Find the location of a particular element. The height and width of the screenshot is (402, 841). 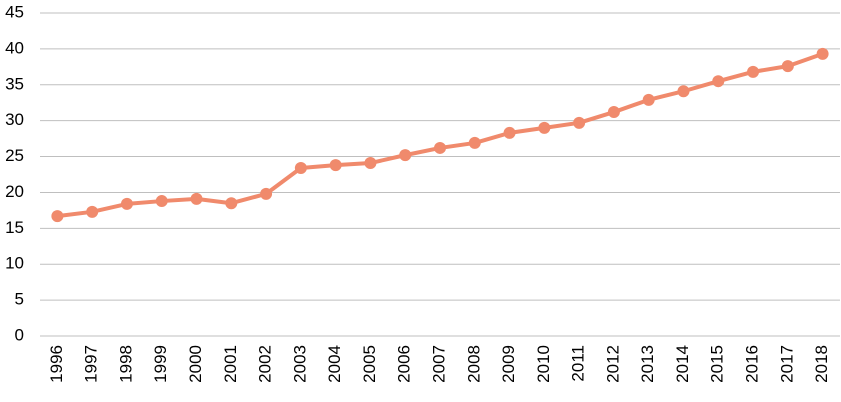

x-tick-label: 1997 is located at coordinates (91, 364).